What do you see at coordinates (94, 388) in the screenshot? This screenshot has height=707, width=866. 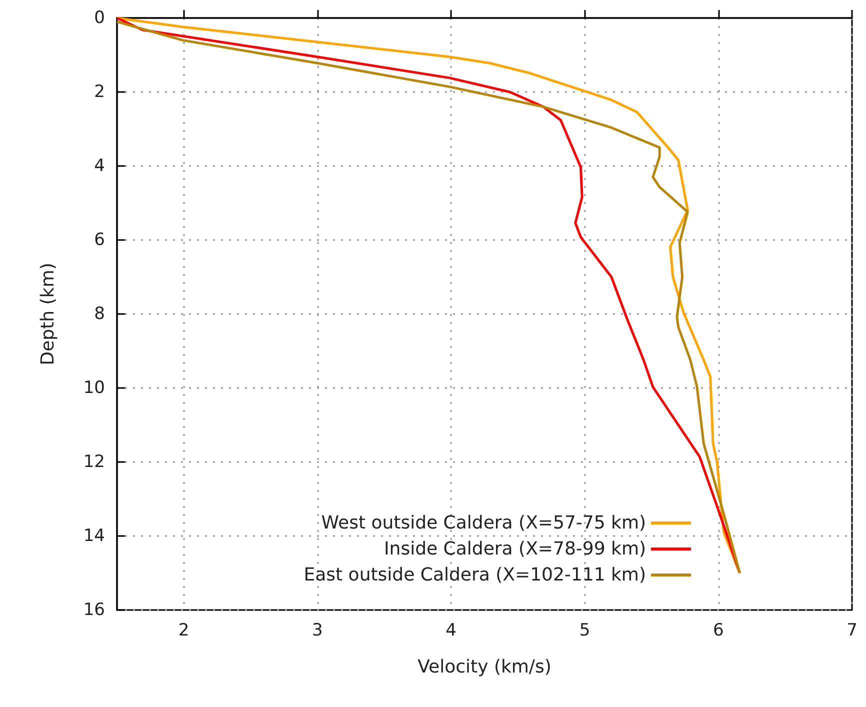 I see `y-tick-label: 10` at bounding box center [94, 388].